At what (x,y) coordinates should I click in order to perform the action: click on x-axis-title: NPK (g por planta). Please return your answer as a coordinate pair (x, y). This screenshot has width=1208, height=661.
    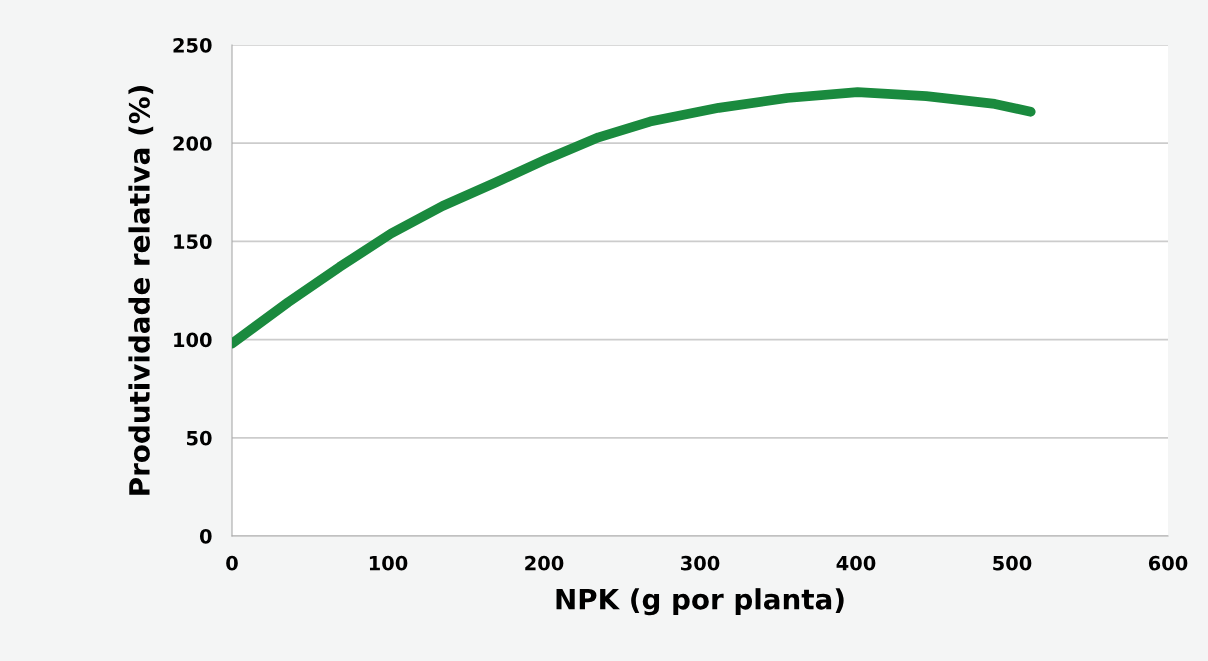
    Looking at the image, I should click on (700, 602).